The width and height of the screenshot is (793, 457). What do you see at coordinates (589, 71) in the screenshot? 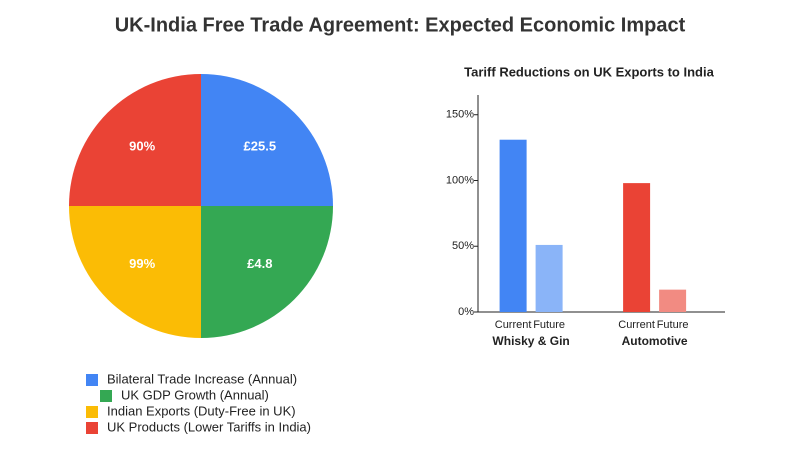
I see `bar-title: Tariff Reductions on UK Exports to India` at bounding box center [589, 71].